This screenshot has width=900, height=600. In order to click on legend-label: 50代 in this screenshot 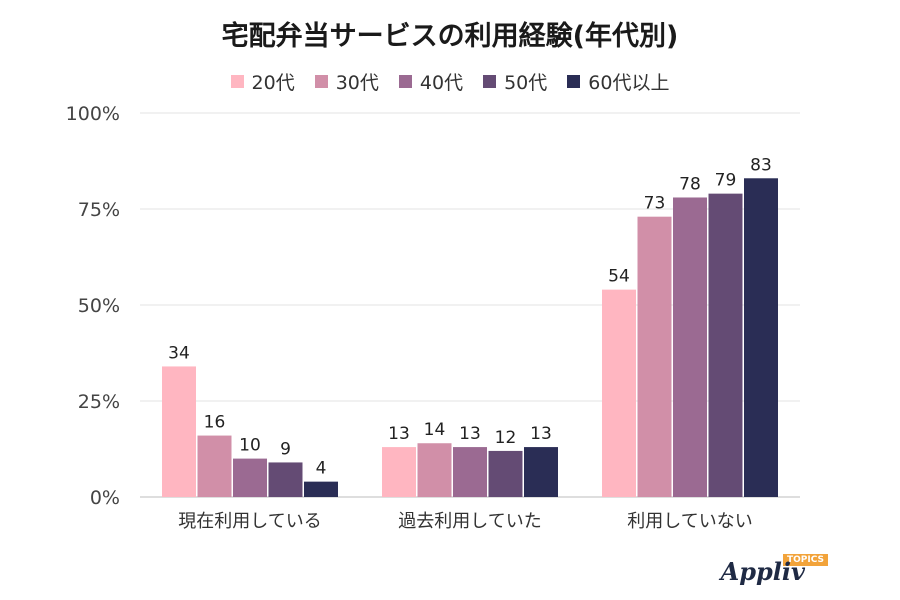, I will do `click(526, 83)`.